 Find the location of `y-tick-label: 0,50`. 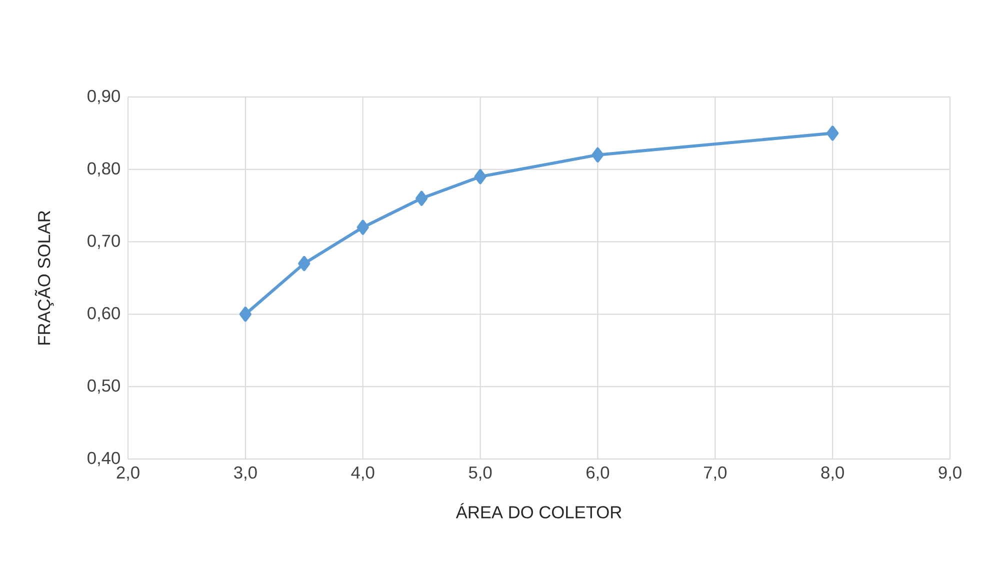

y-tick-label: 0,50 is located at coordinates (104, 386).